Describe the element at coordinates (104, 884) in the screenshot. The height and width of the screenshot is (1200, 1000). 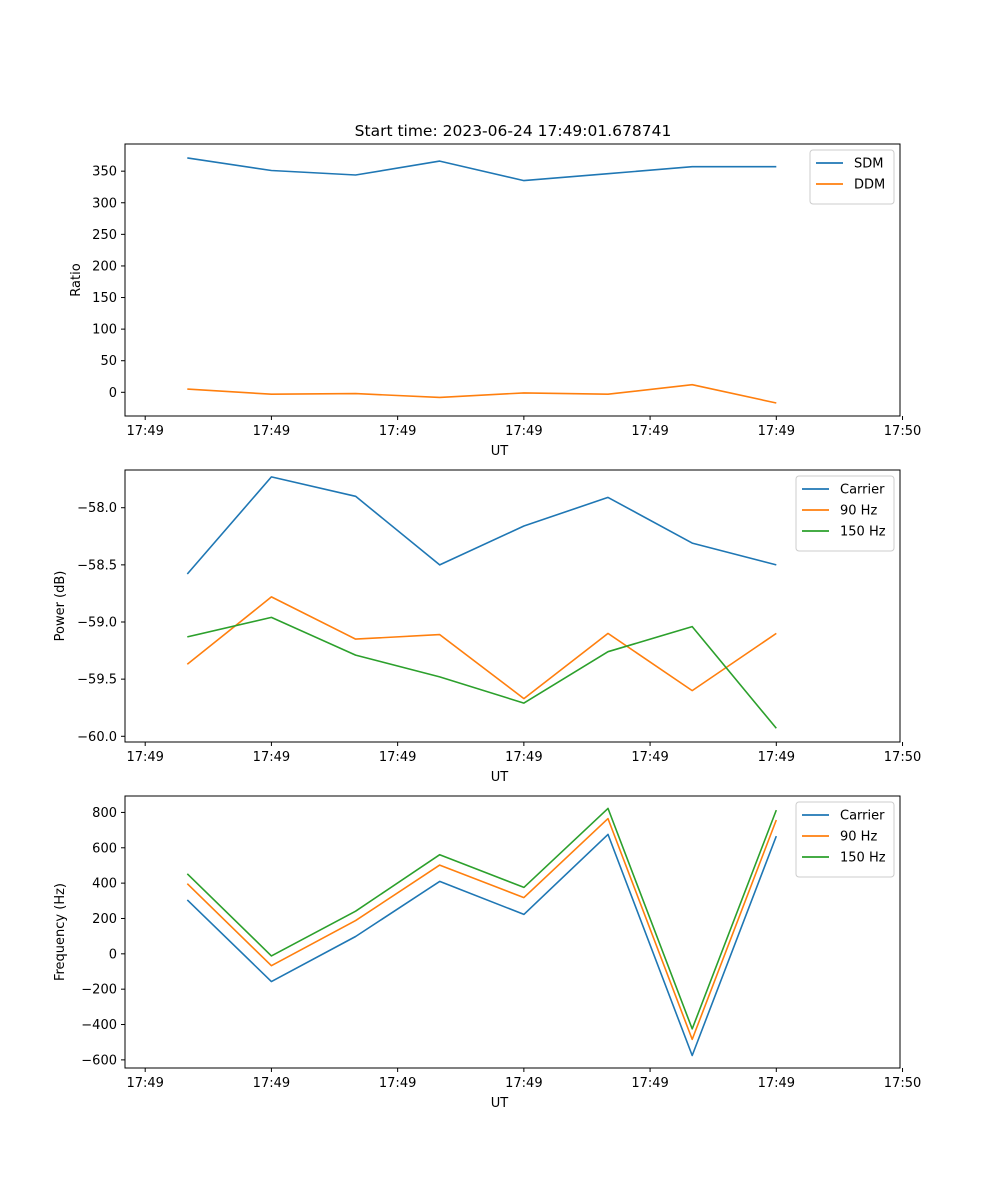
I see `y-tick-label: 400` at that location.